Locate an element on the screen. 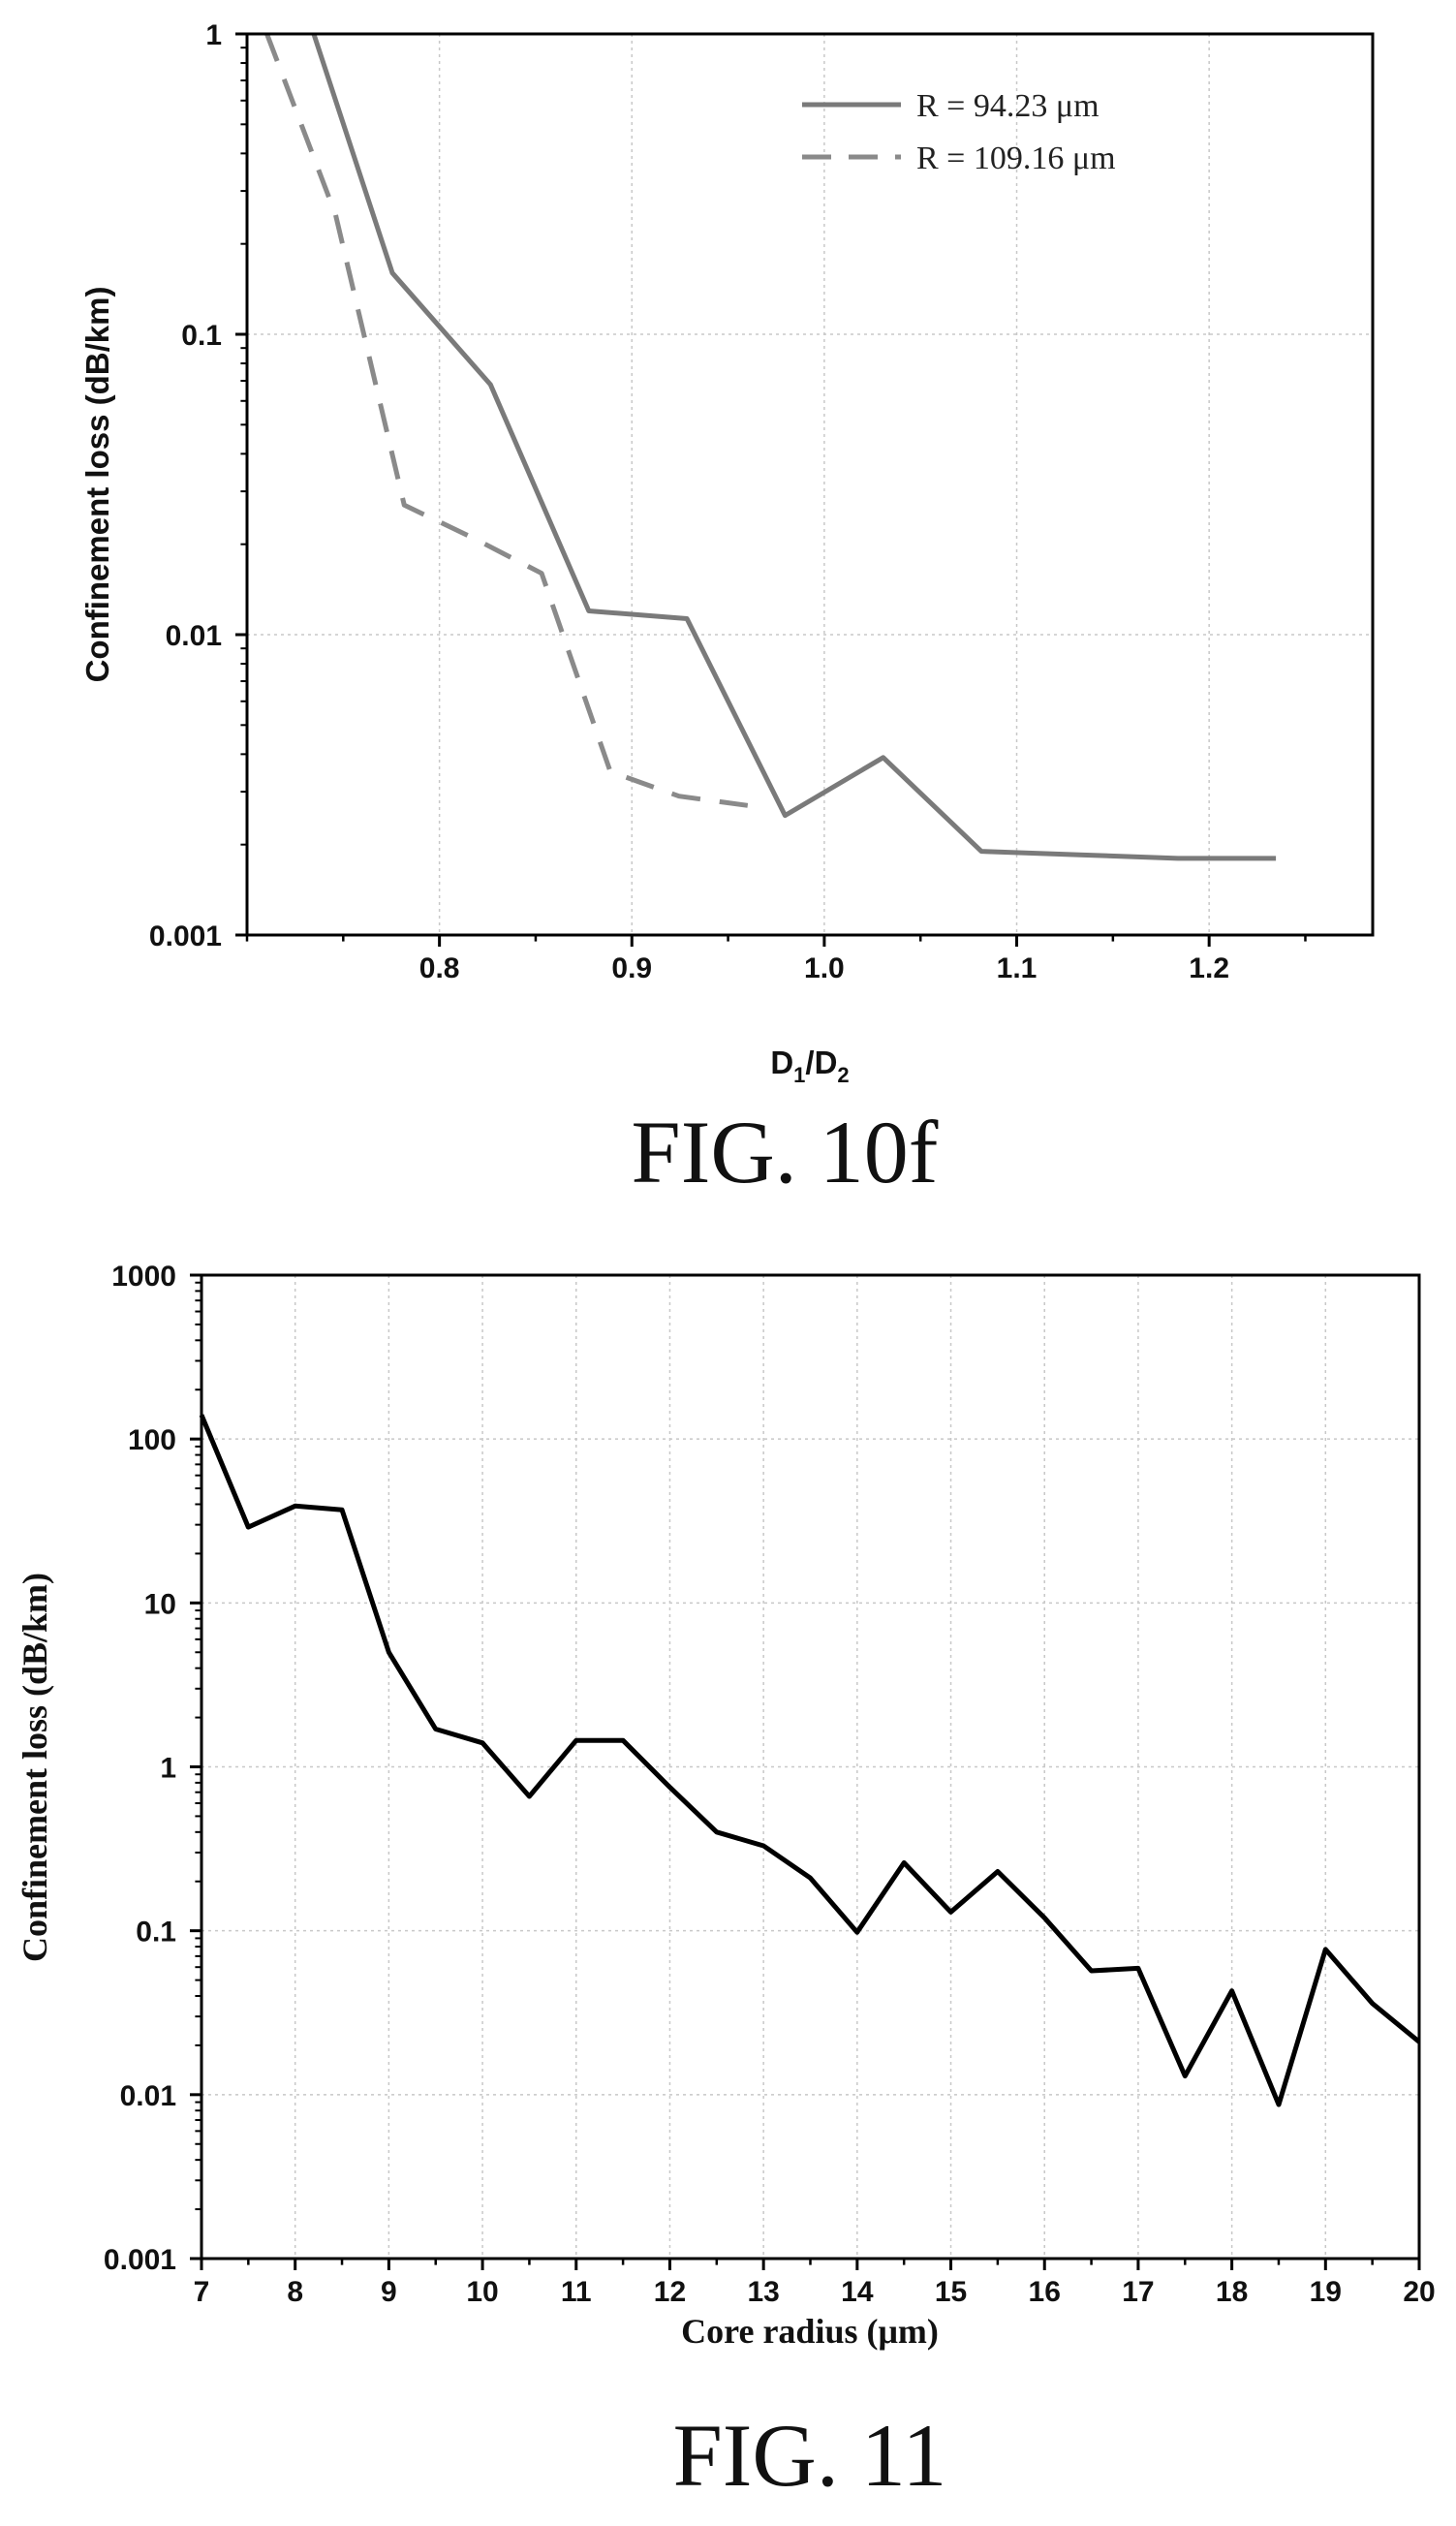 Image resolution: width=1456 pixels, height=2526 pixels. legend: R = 94.23 μm R = 109.16 μm is located at coordinates (959, 132).